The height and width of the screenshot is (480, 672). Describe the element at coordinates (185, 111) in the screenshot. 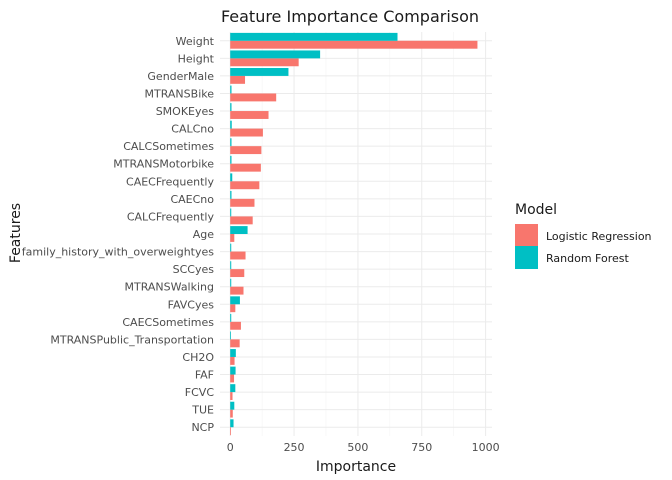

I see `y-tick-label: SMOKEyes` at that location.